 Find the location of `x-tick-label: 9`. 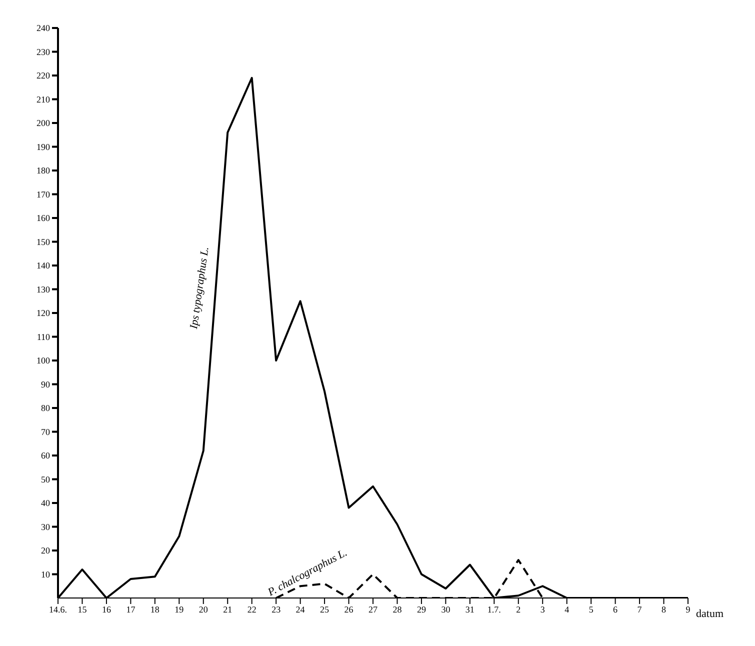

x-tick-label: 9 is located at coordinates (688, 609).